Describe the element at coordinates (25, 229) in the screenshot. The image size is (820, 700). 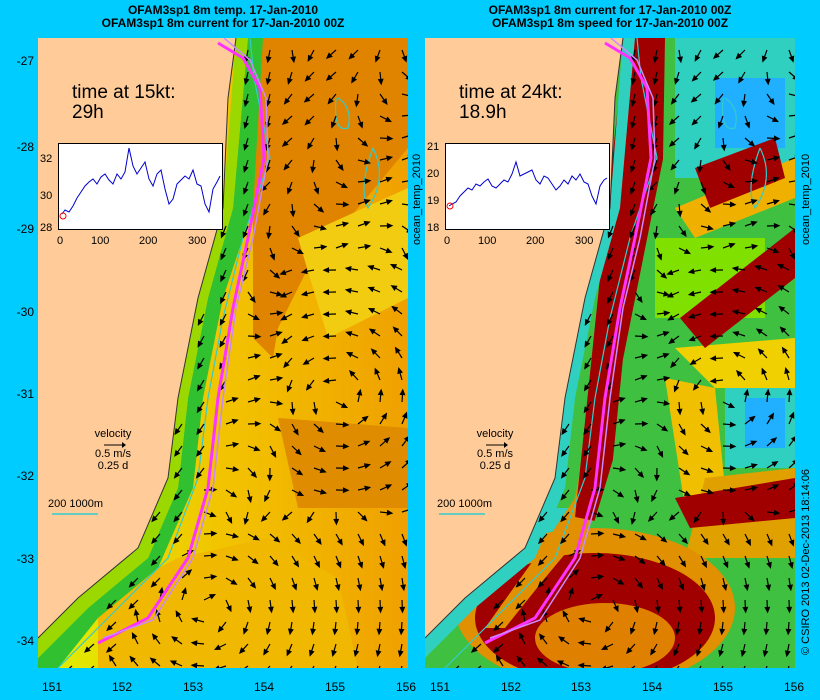
I see `ytick-3: -29` at that location.